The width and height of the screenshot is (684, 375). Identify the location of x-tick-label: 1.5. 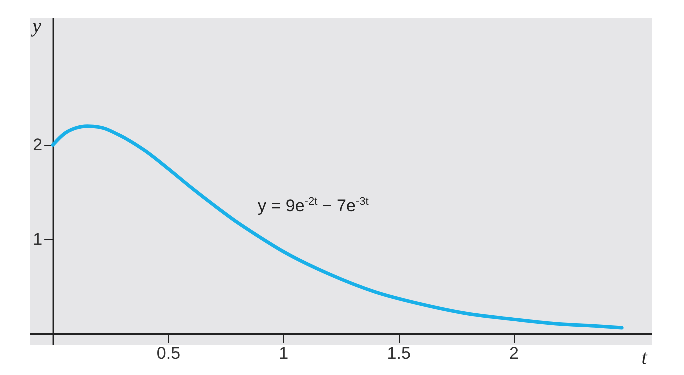
(399, 354).